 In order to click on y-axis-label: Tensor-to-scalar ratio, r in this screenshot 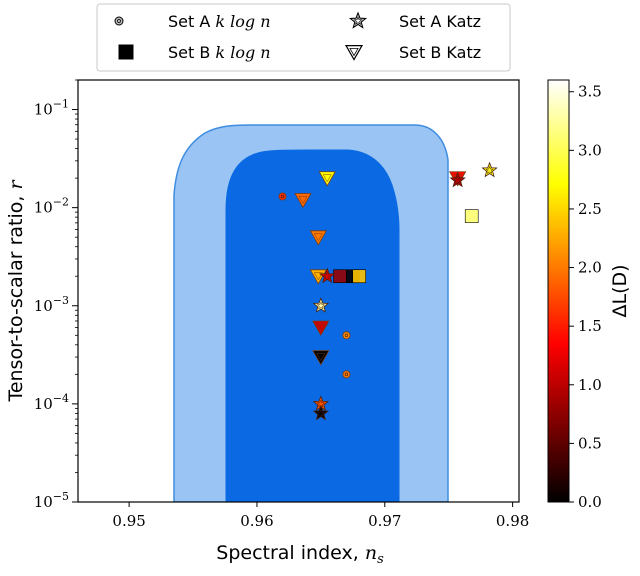, I will do `click(16, 291)`.